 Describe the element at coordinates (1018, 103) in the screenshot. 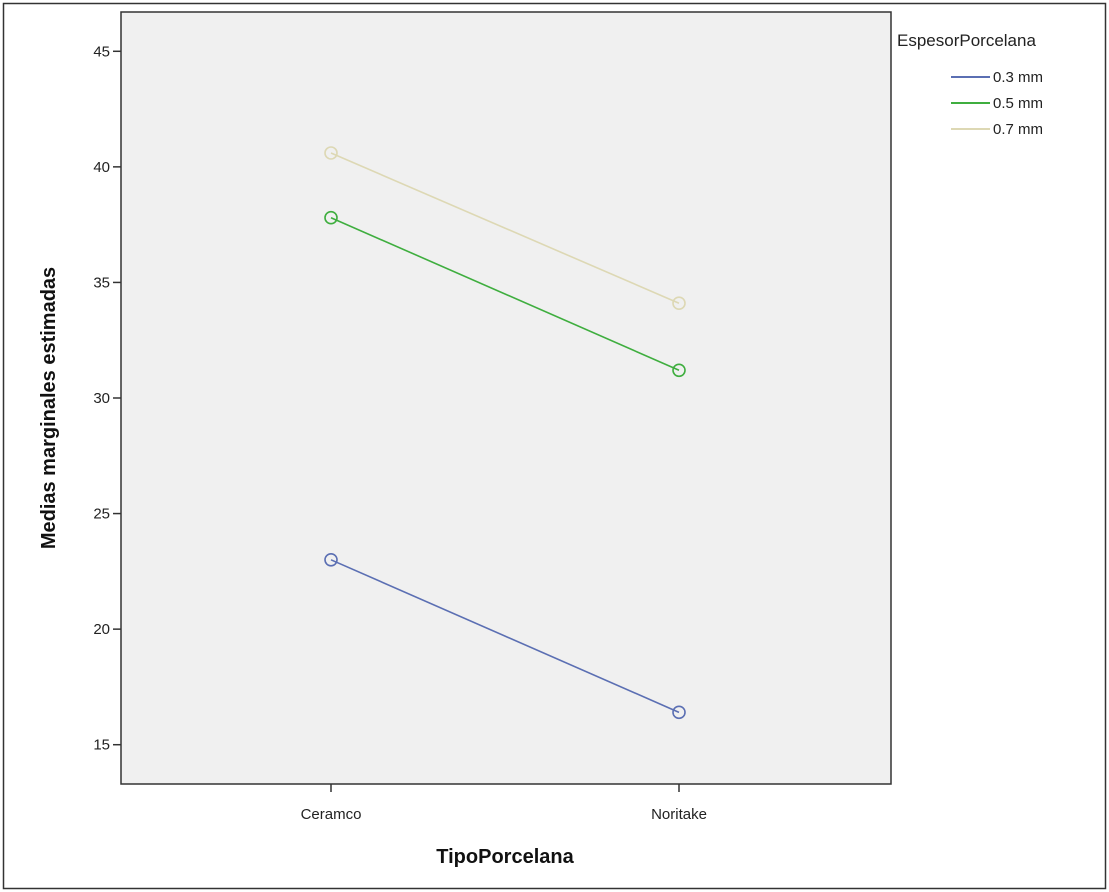

I see `legend-label: 0.5 mm` at that location.